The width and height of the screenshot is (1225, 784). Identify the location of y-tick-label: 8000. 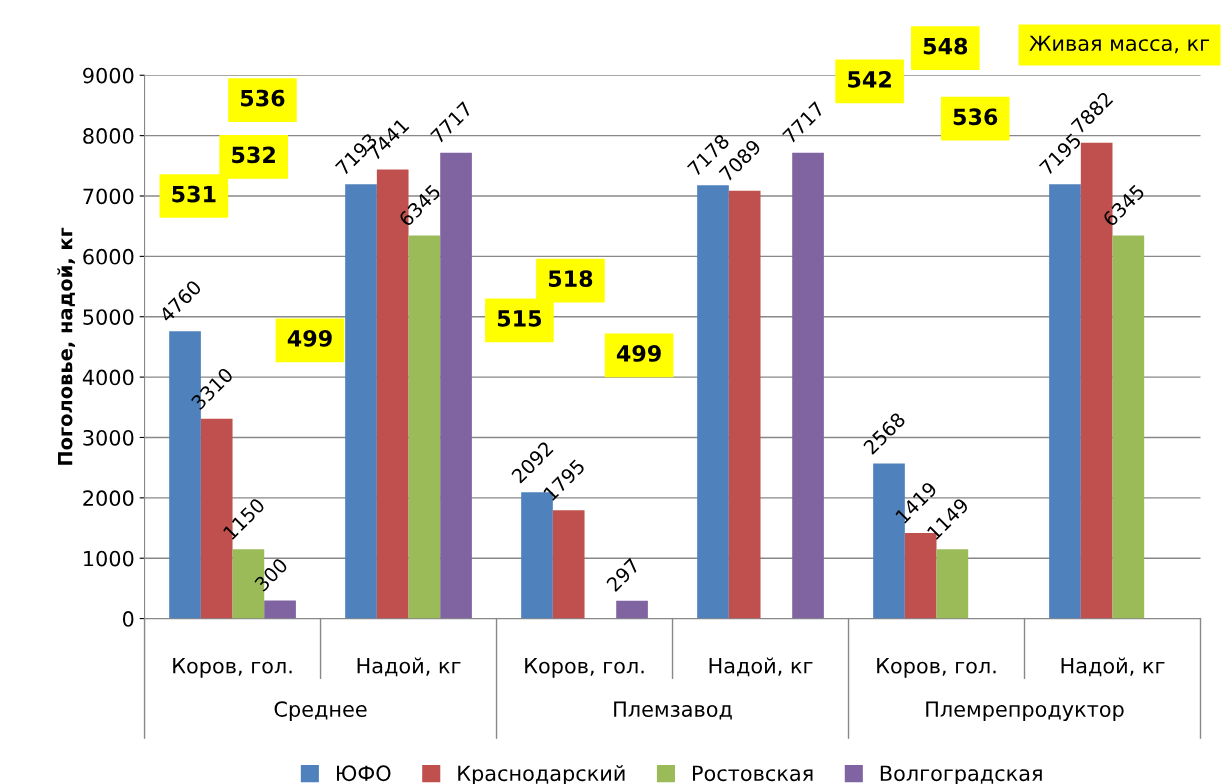
(108, 136).